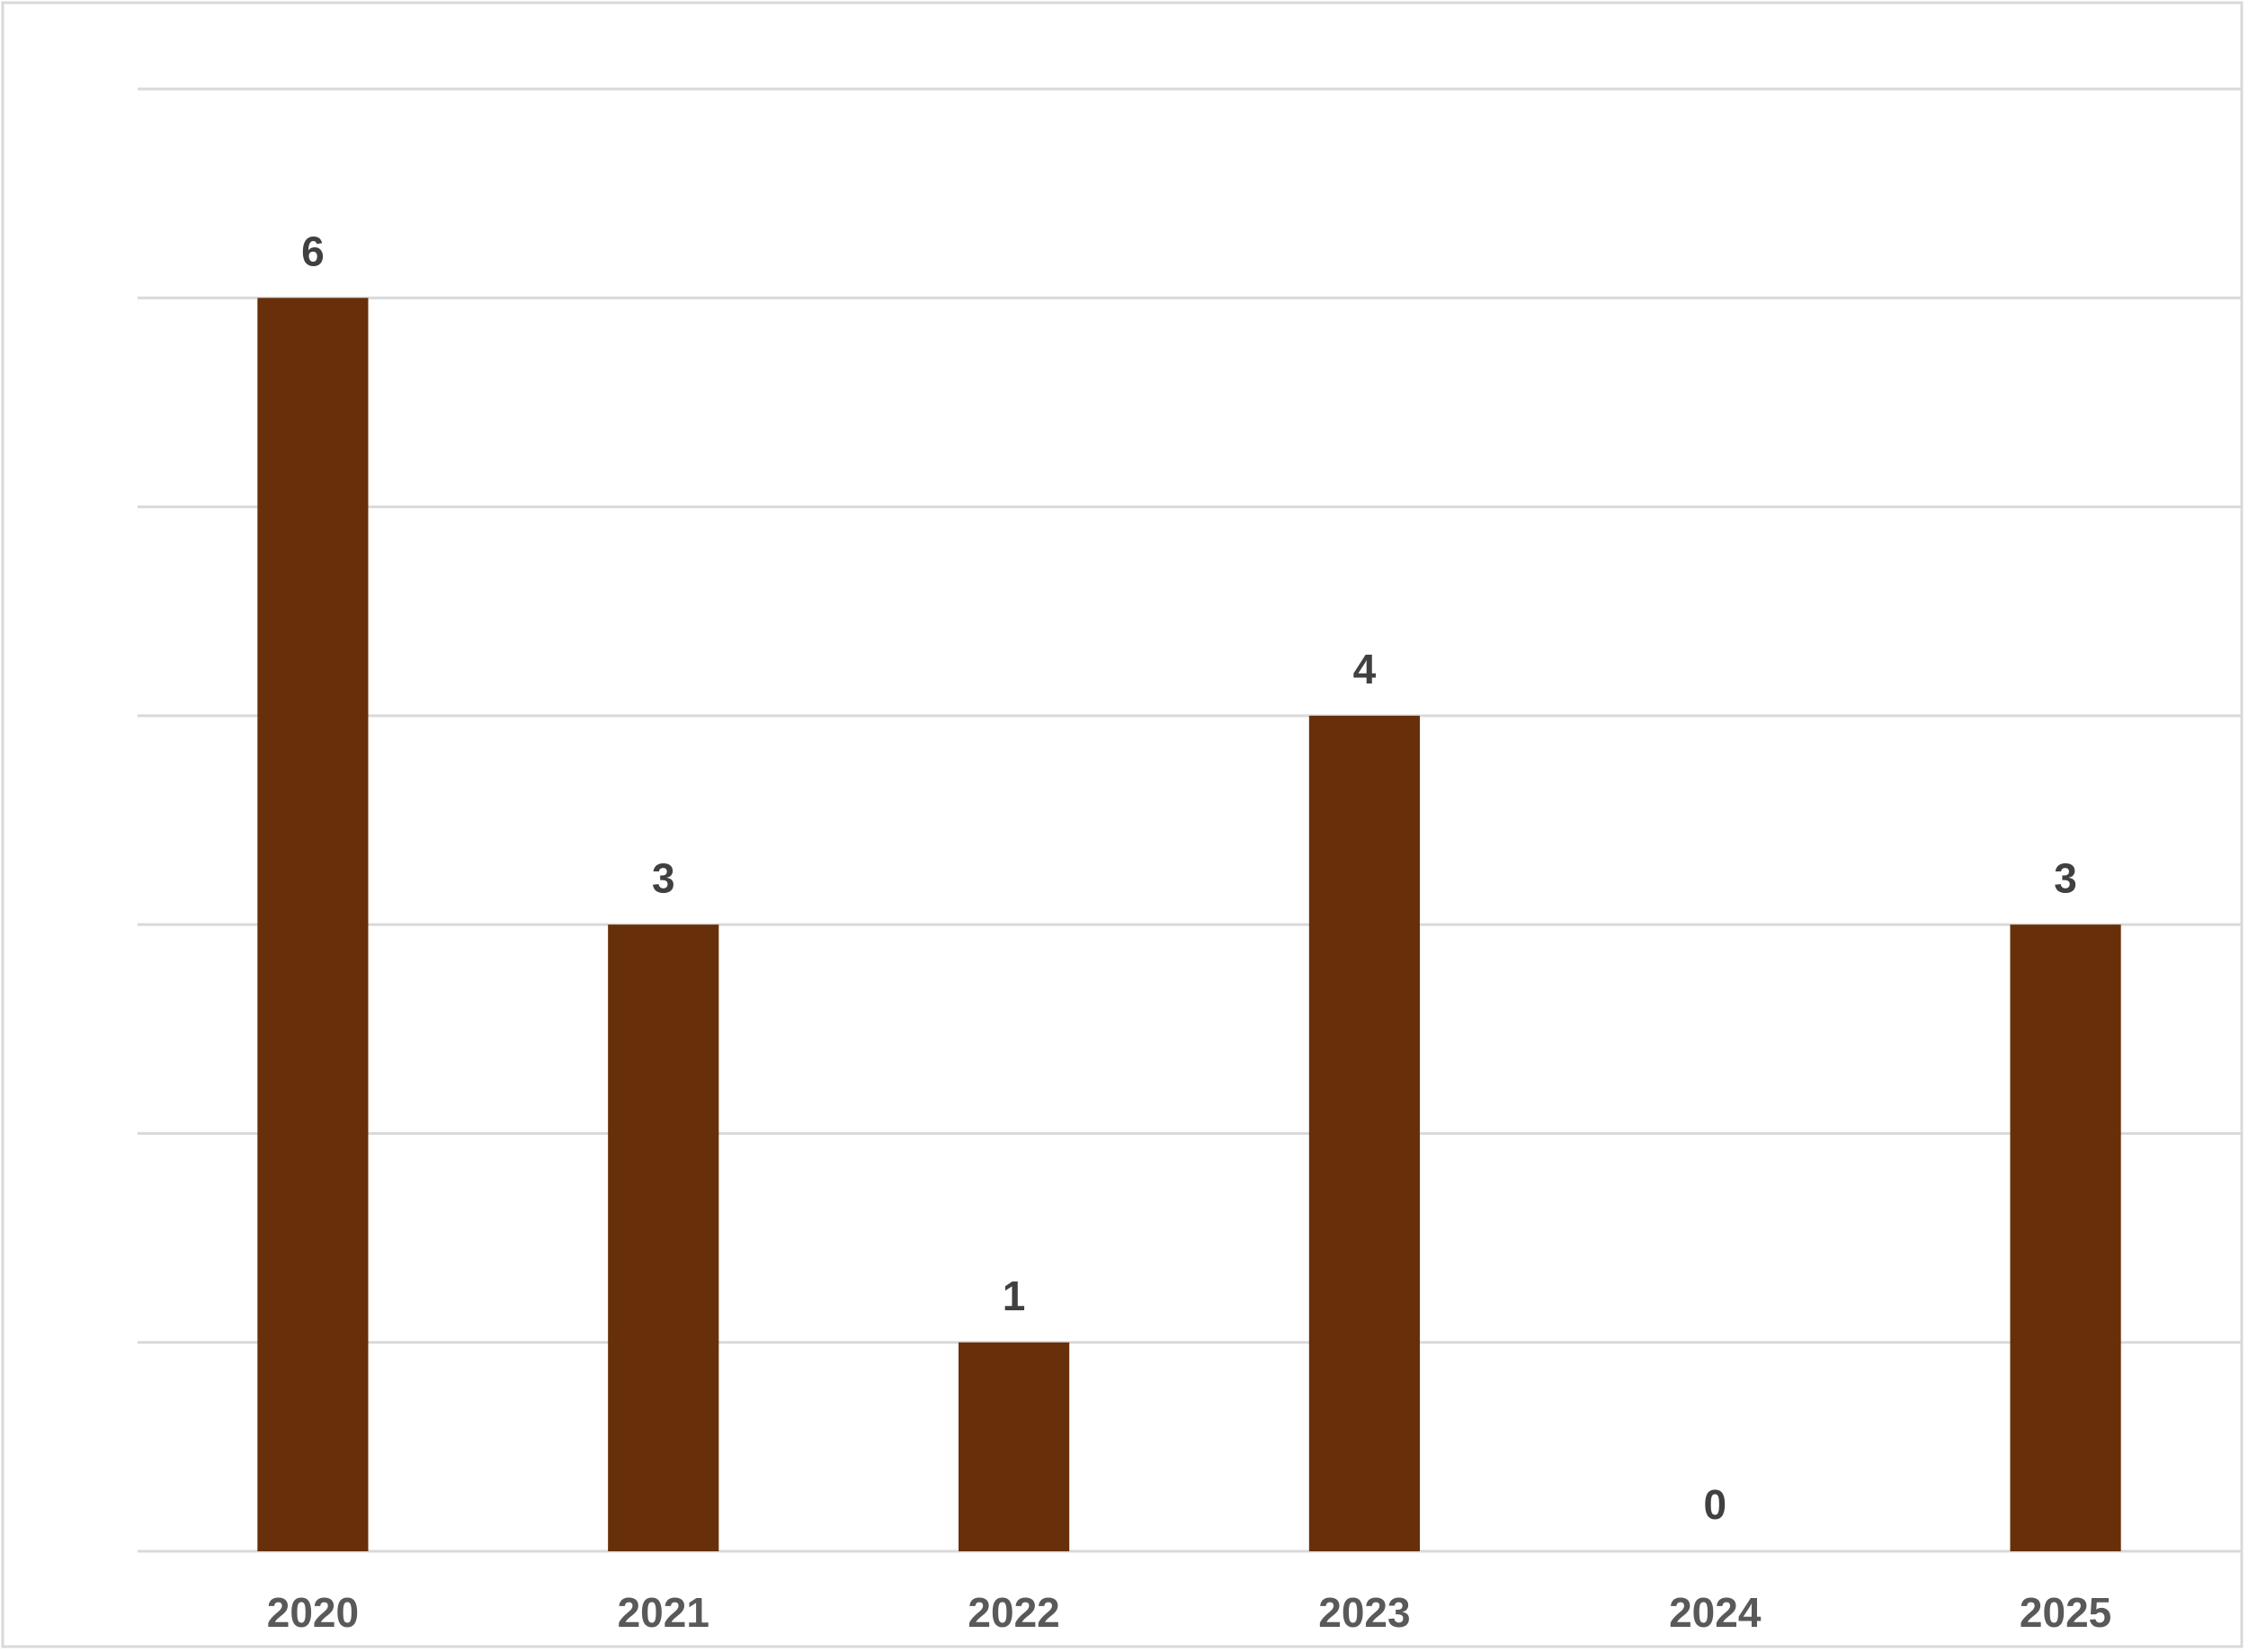  I want to click on x-tick-label: 2020, so click(313, 1612).